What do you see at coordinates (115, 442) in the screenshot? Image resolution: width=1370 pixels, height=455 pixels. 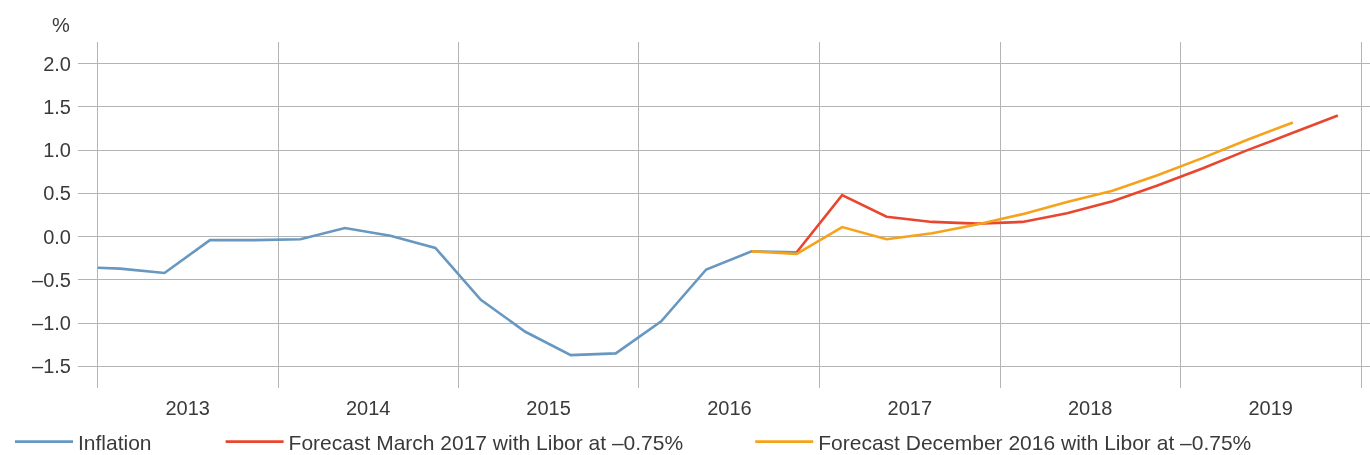 I see `legend-label: Inflation` at bounding box center [115, 442].